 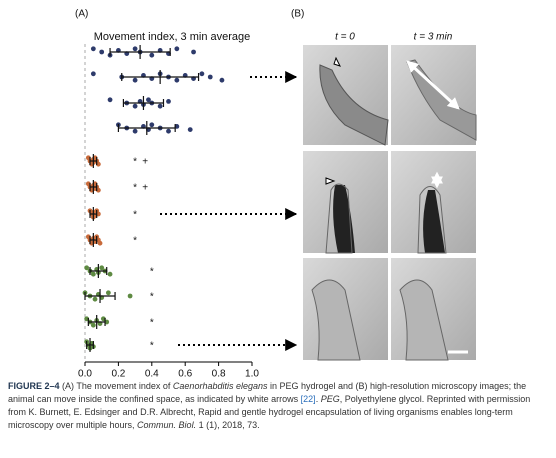 I want to click on caption-text: Caenorhabditis elegans, so click(x=220, y=386).